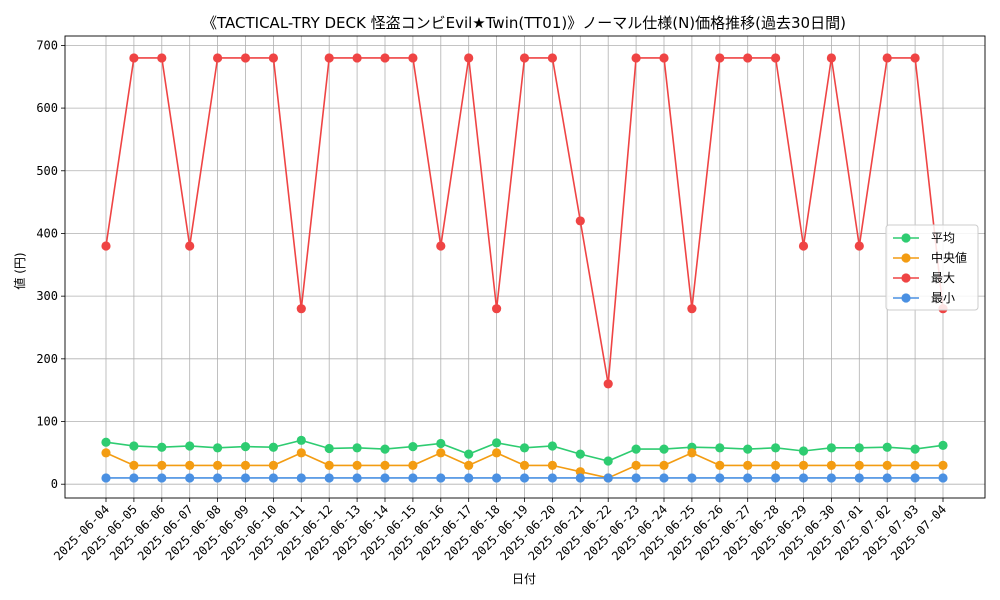  What do you see at coordinates (47, 359) in the screenshot?
I see `y-tick-label: 200` at bounding box center [47, 359].